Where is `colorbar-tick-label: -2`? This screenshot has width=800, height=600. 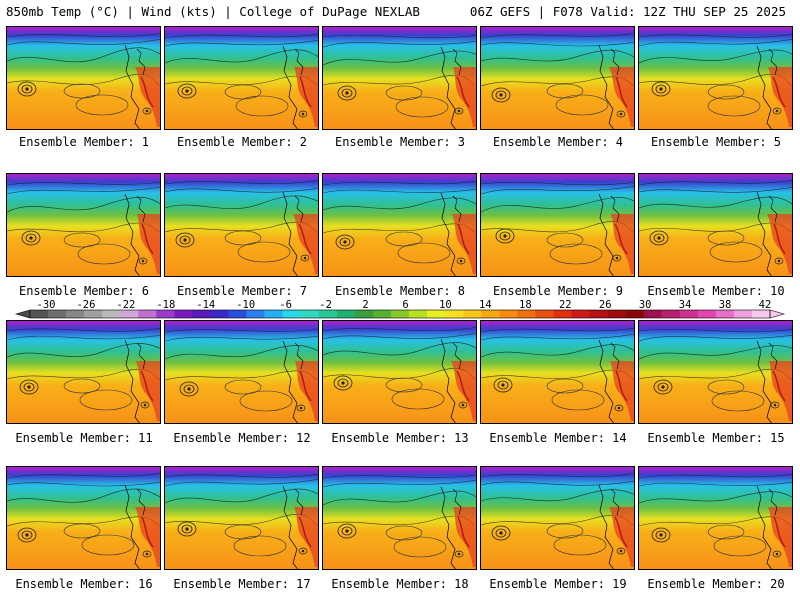
colorbar-tick-label: -2 is located at coordinates (325, 305).